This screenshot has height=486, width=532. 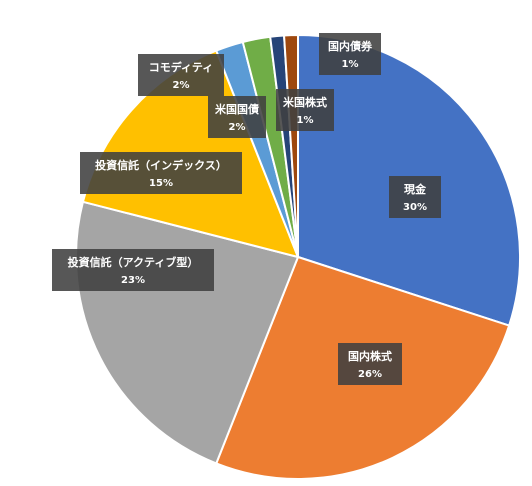 What do you see at coordinates (415, 189) in the screenshot?
I see `data-label-category-0: 現金` at bounding box center [415, 189].